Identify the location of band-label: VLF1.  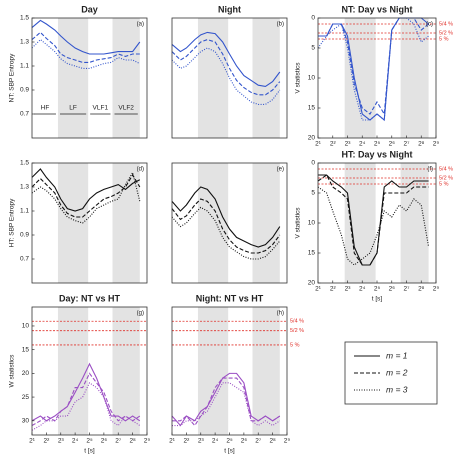
(101, 108).